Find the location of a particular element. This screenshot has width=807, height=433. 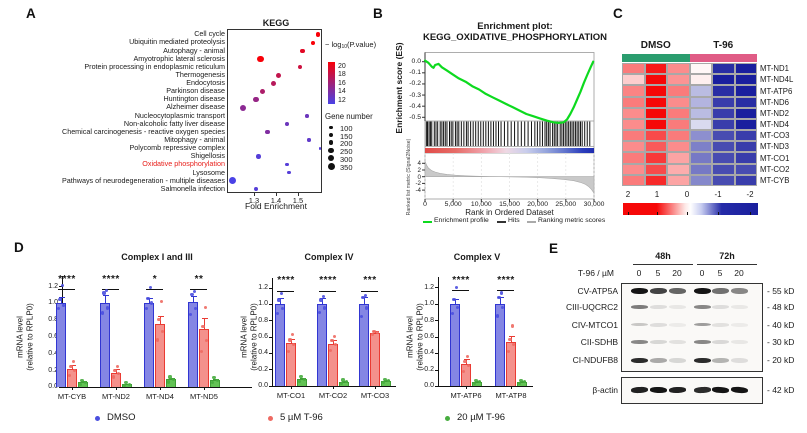

bar-legend-label: 20 µM T-96 is located at coordinates (481, 417).